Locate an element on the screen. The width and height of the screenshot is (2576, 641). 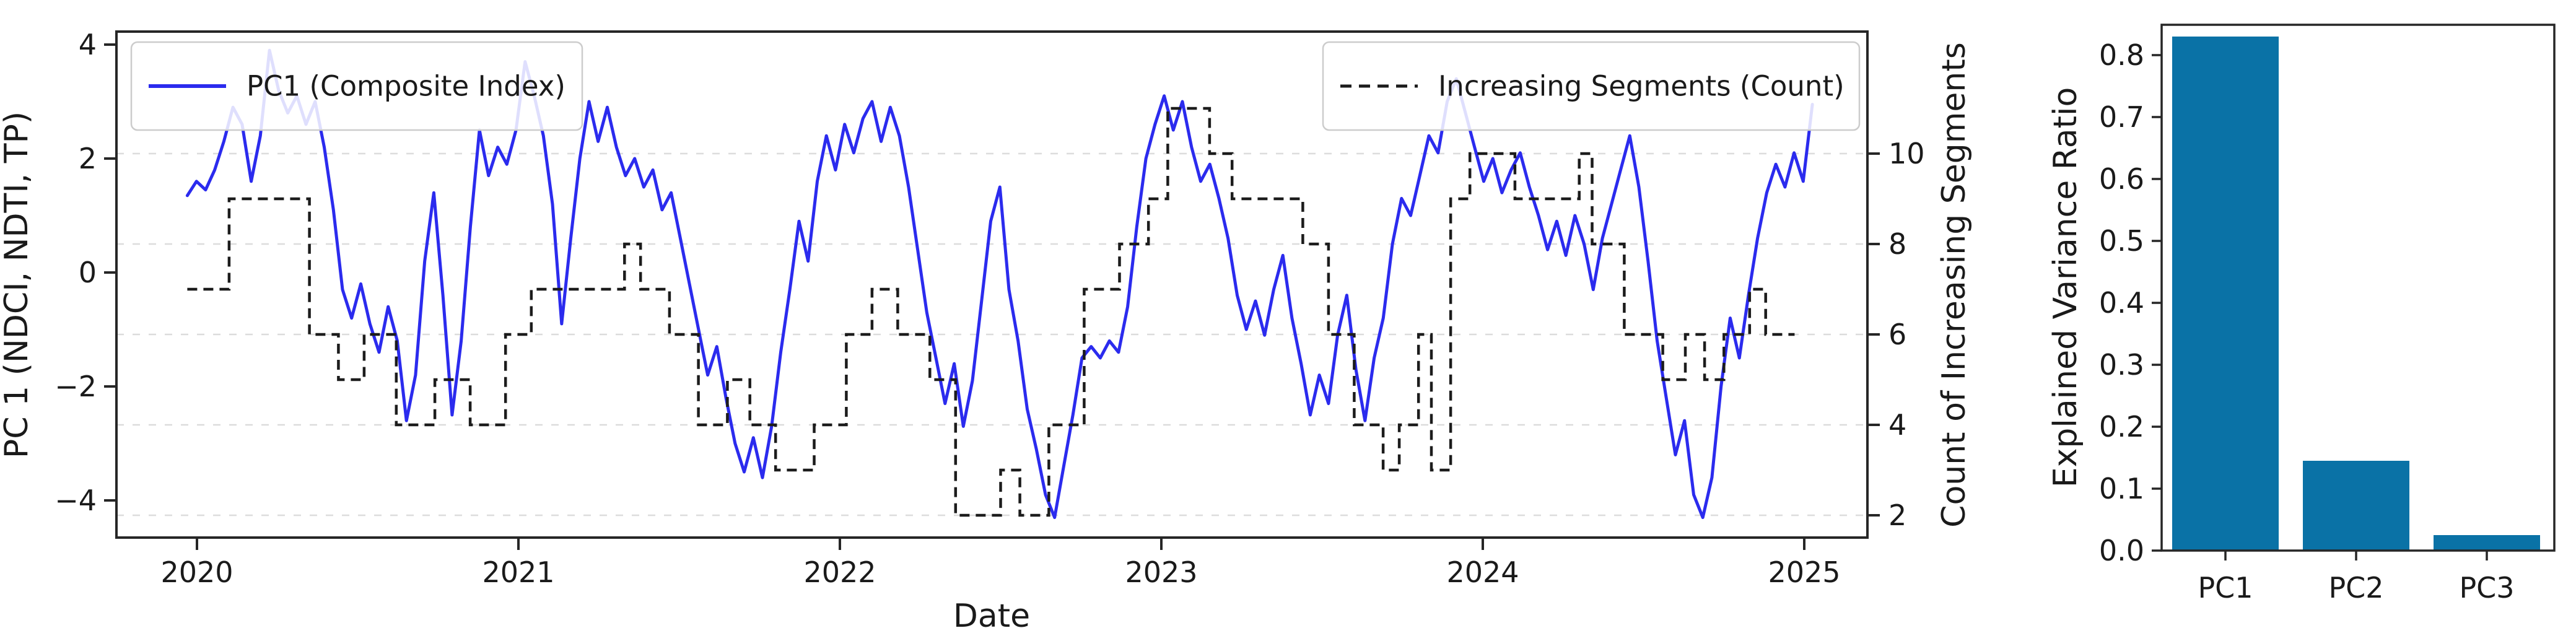
plot-border is located at coordinates (2358, 288).